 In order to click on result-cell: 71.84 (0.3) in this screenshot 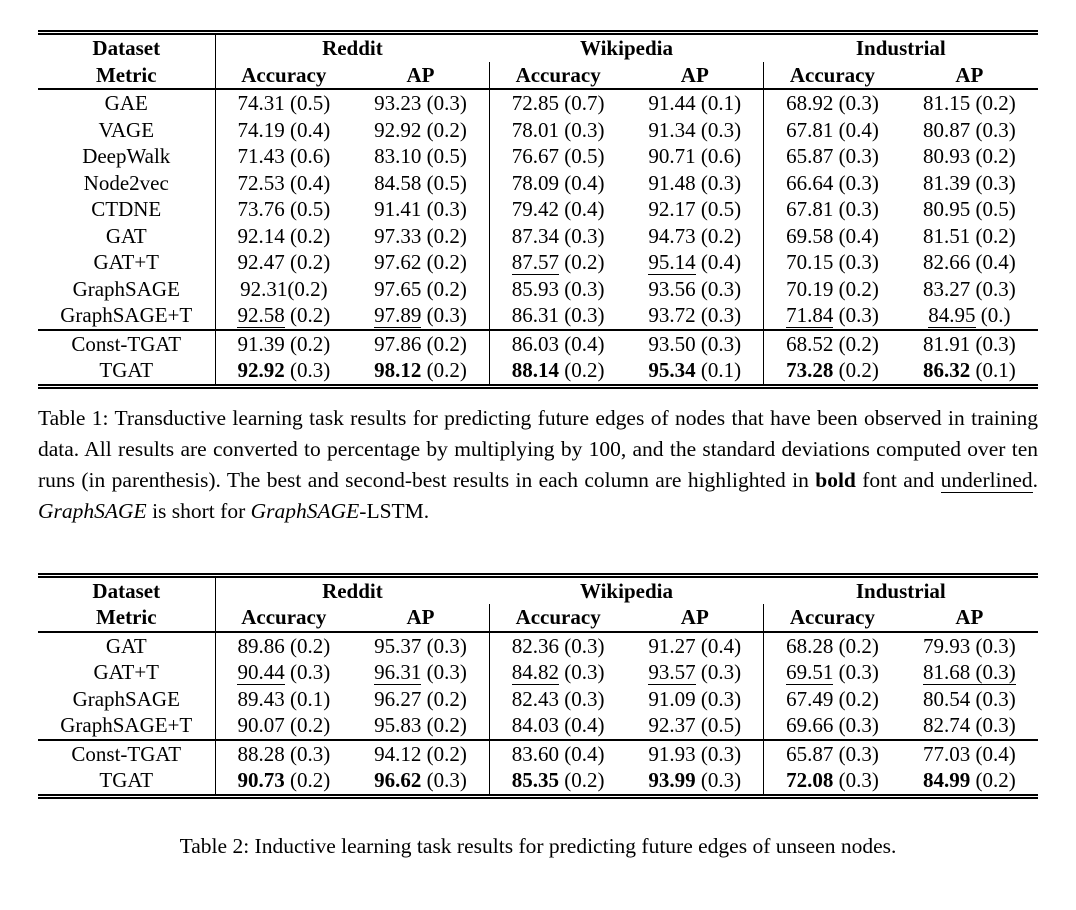, I will do `click(832, 316)`.